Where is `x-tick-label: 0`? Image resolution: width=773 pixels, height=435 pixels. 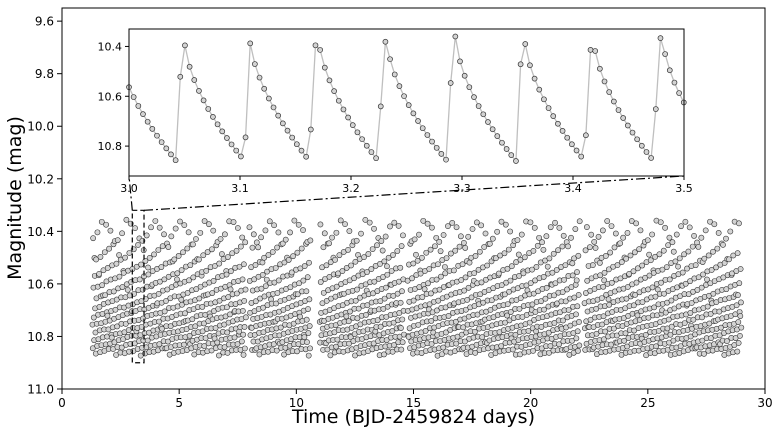 x-tick-label: 0 is located at coordinates (62, 403).